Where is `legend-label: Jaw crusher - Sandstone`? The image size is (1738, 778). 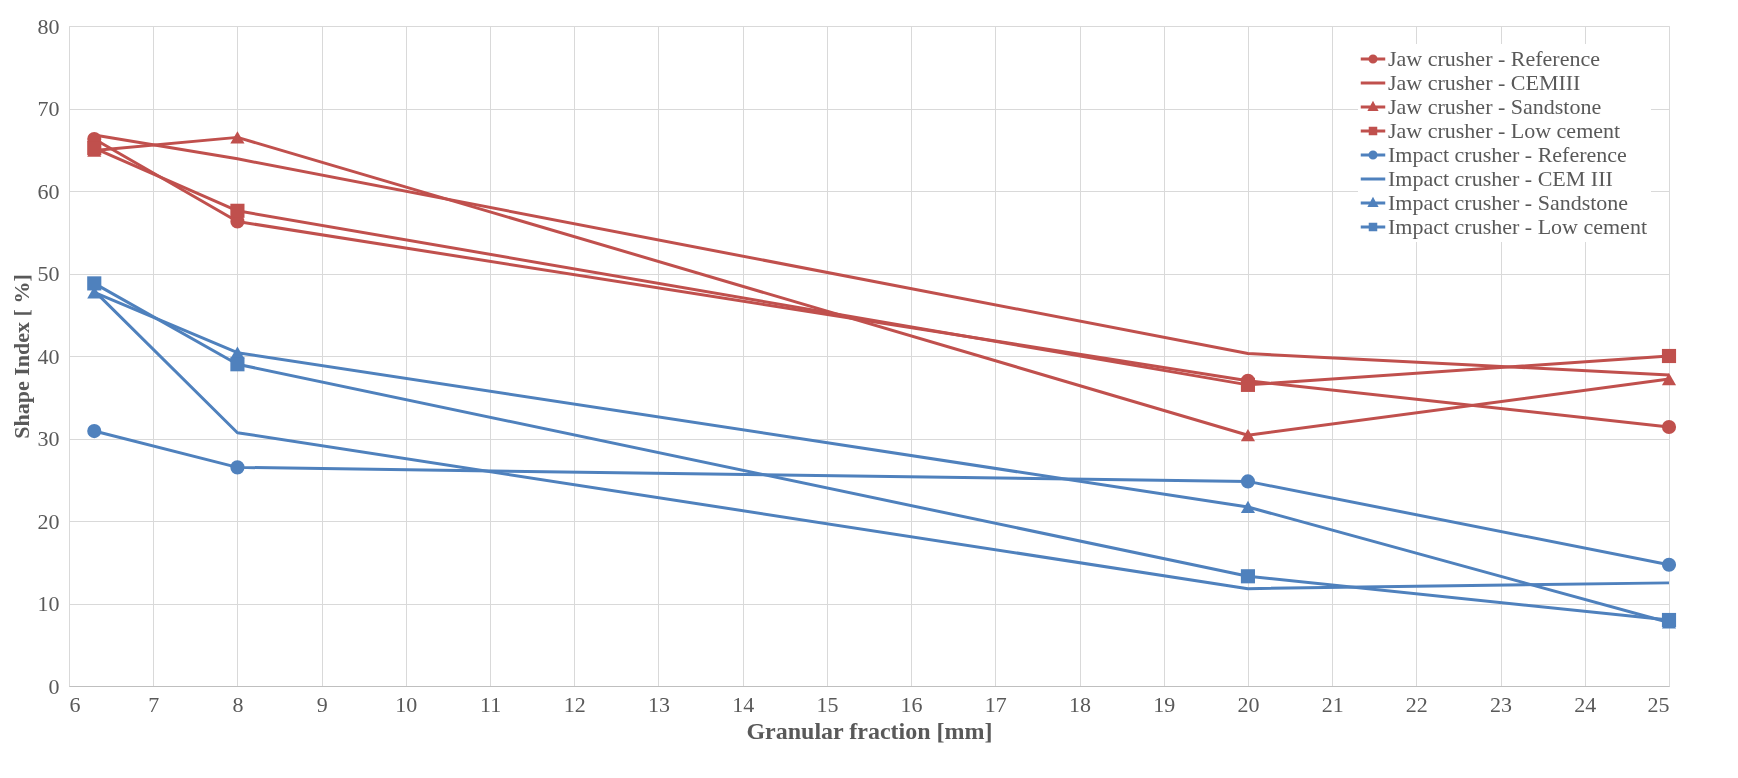 legend-label: Jaw crusher - Sandstone is located at coordinates (1495, 106).